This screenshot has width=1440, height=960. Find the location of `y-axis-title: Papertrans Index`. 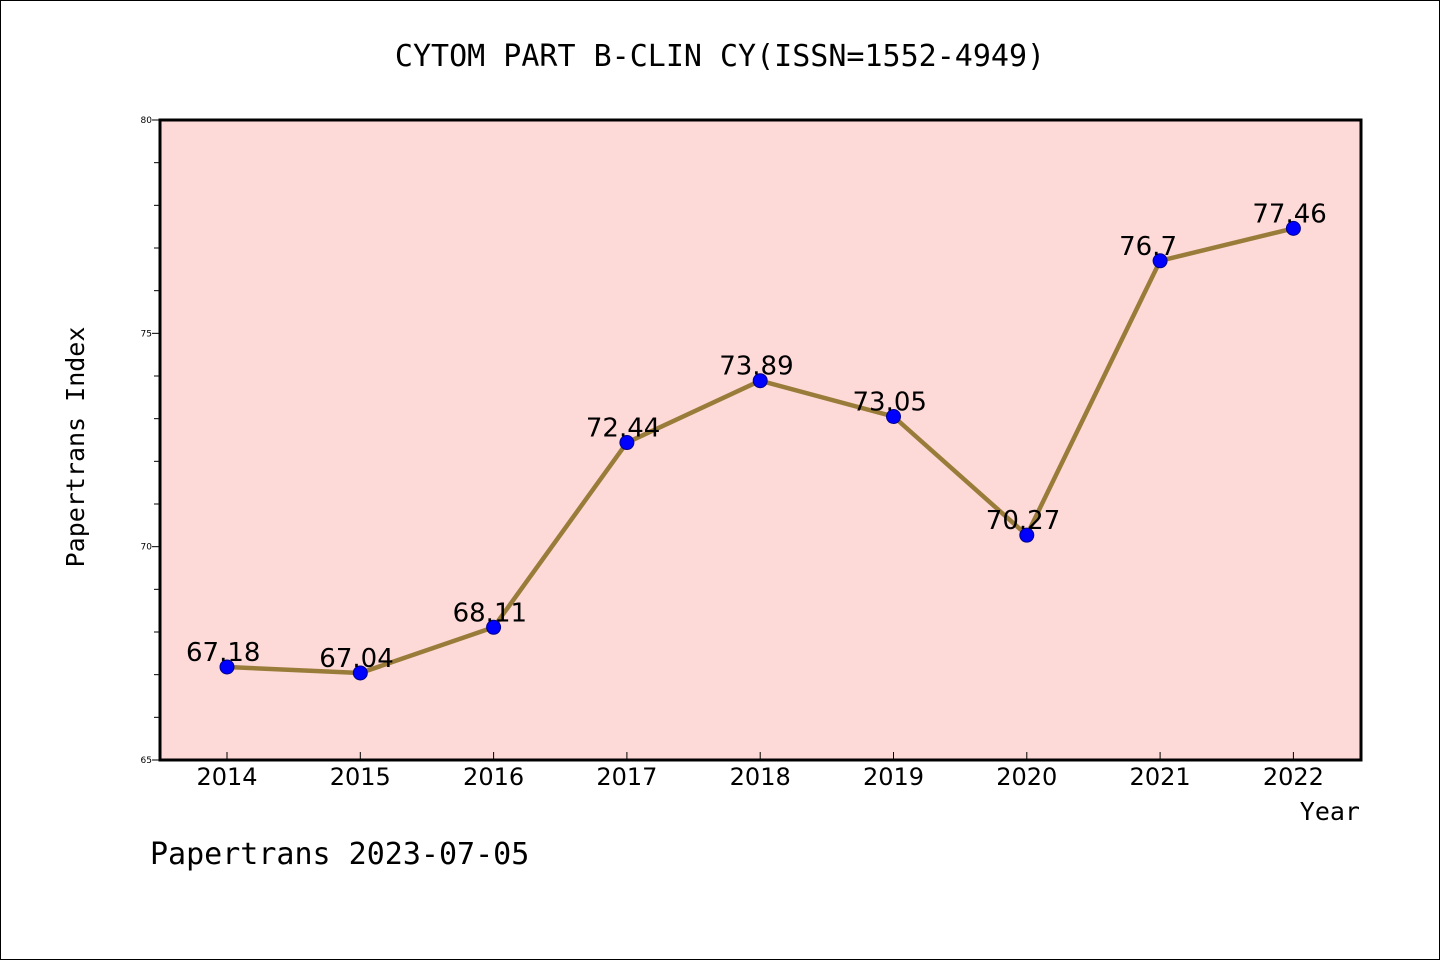

y-axis-title: Papertrans Index is located at coordinates (75, 447).